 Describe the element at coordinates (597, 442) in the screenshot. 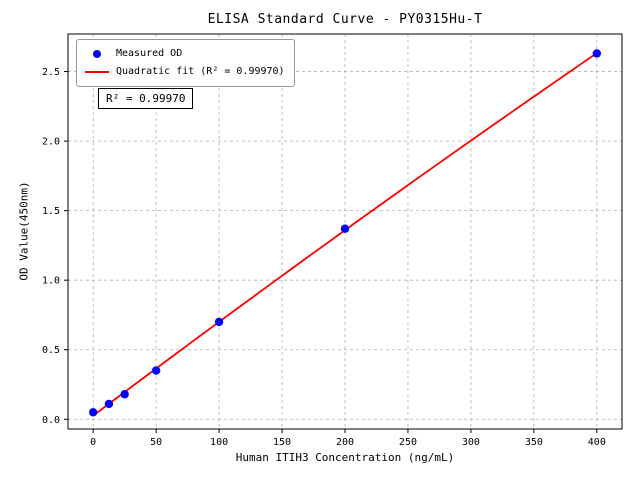

I see `x-tick-label: 400` at that location.